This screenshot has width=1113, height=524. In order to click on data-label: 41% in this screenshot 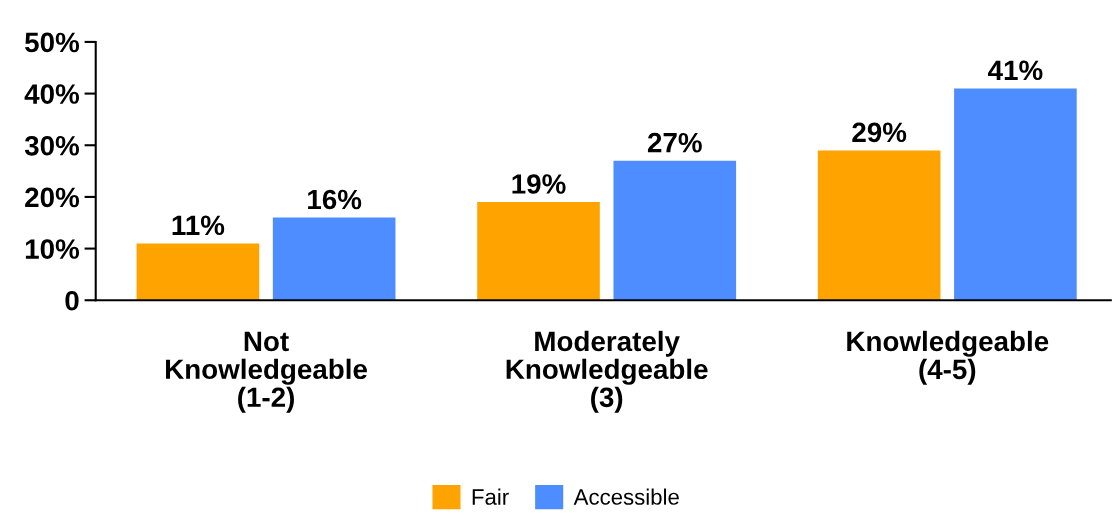, I will do `click(1015, 70)`.